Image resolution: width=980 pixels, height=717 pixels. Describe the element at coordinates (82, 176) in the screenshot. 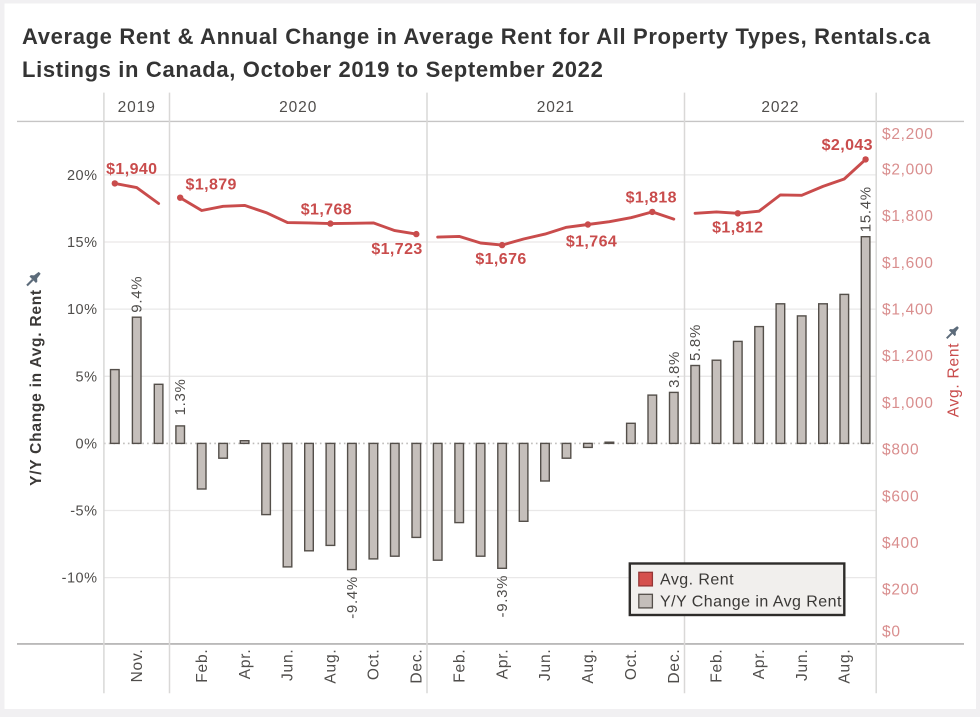

I see `svg-text: 20%` at that location.